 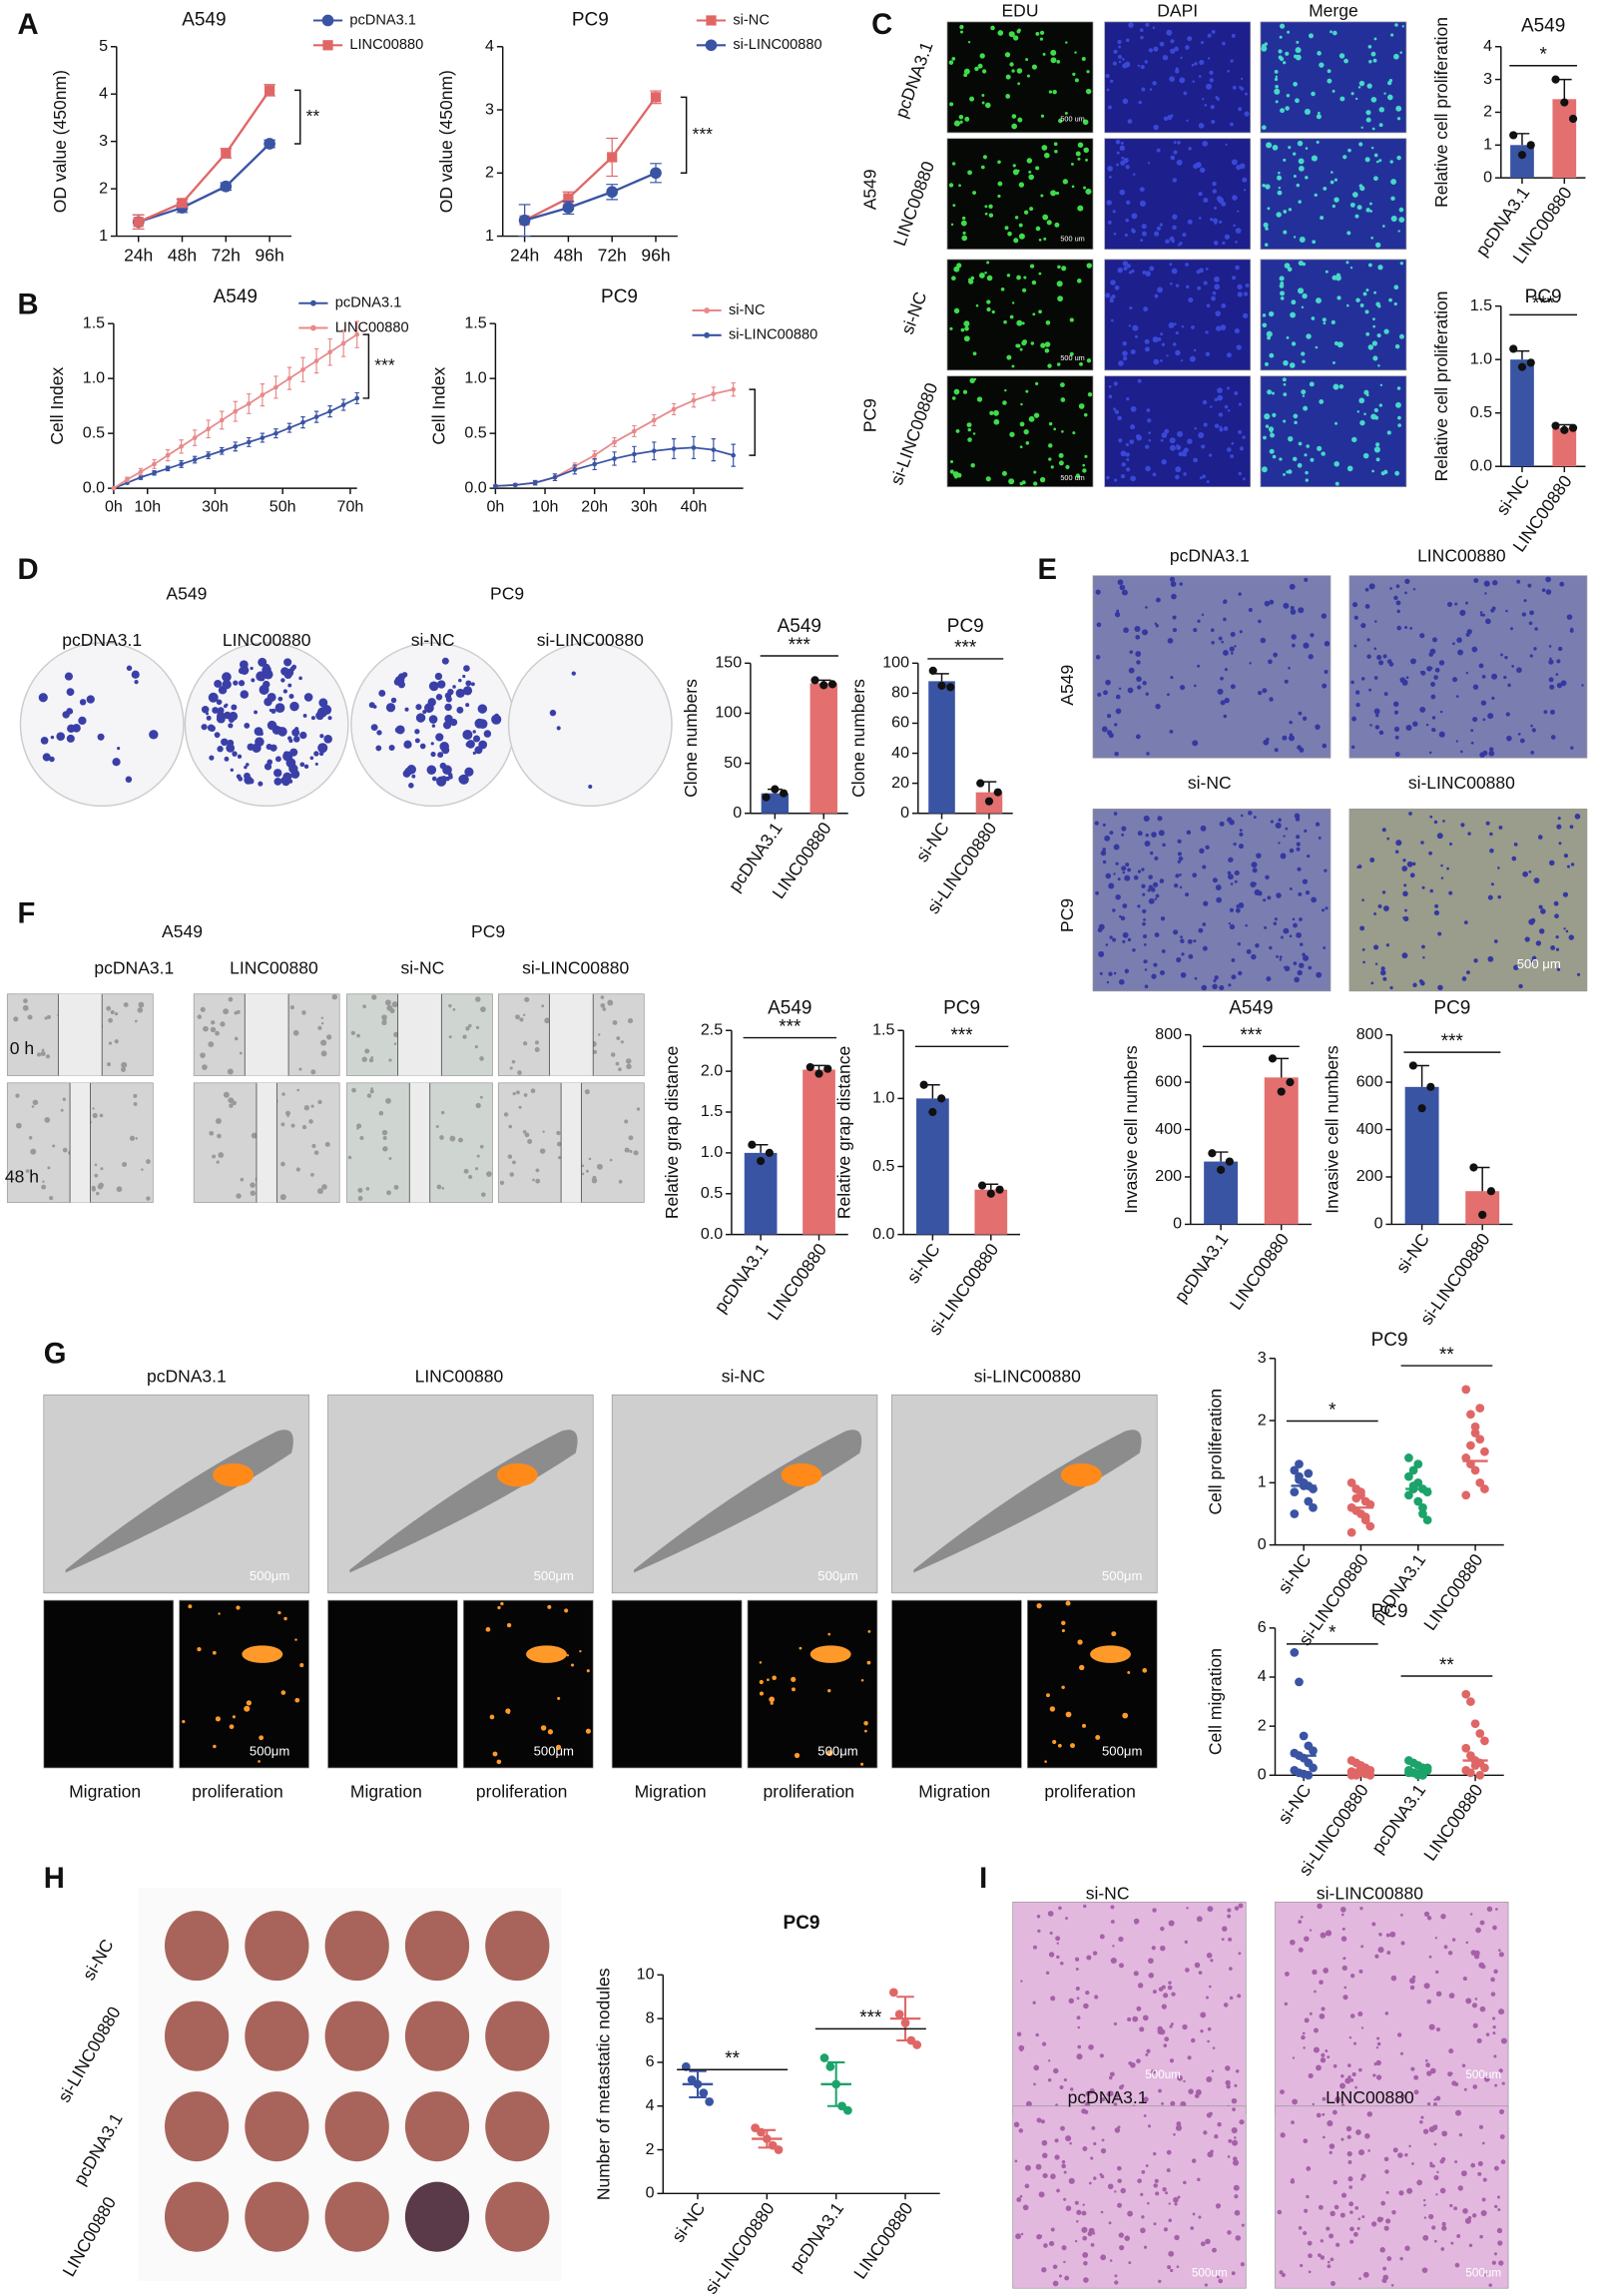 I want to click on tumor-signal, so click(x=262, y=1654).